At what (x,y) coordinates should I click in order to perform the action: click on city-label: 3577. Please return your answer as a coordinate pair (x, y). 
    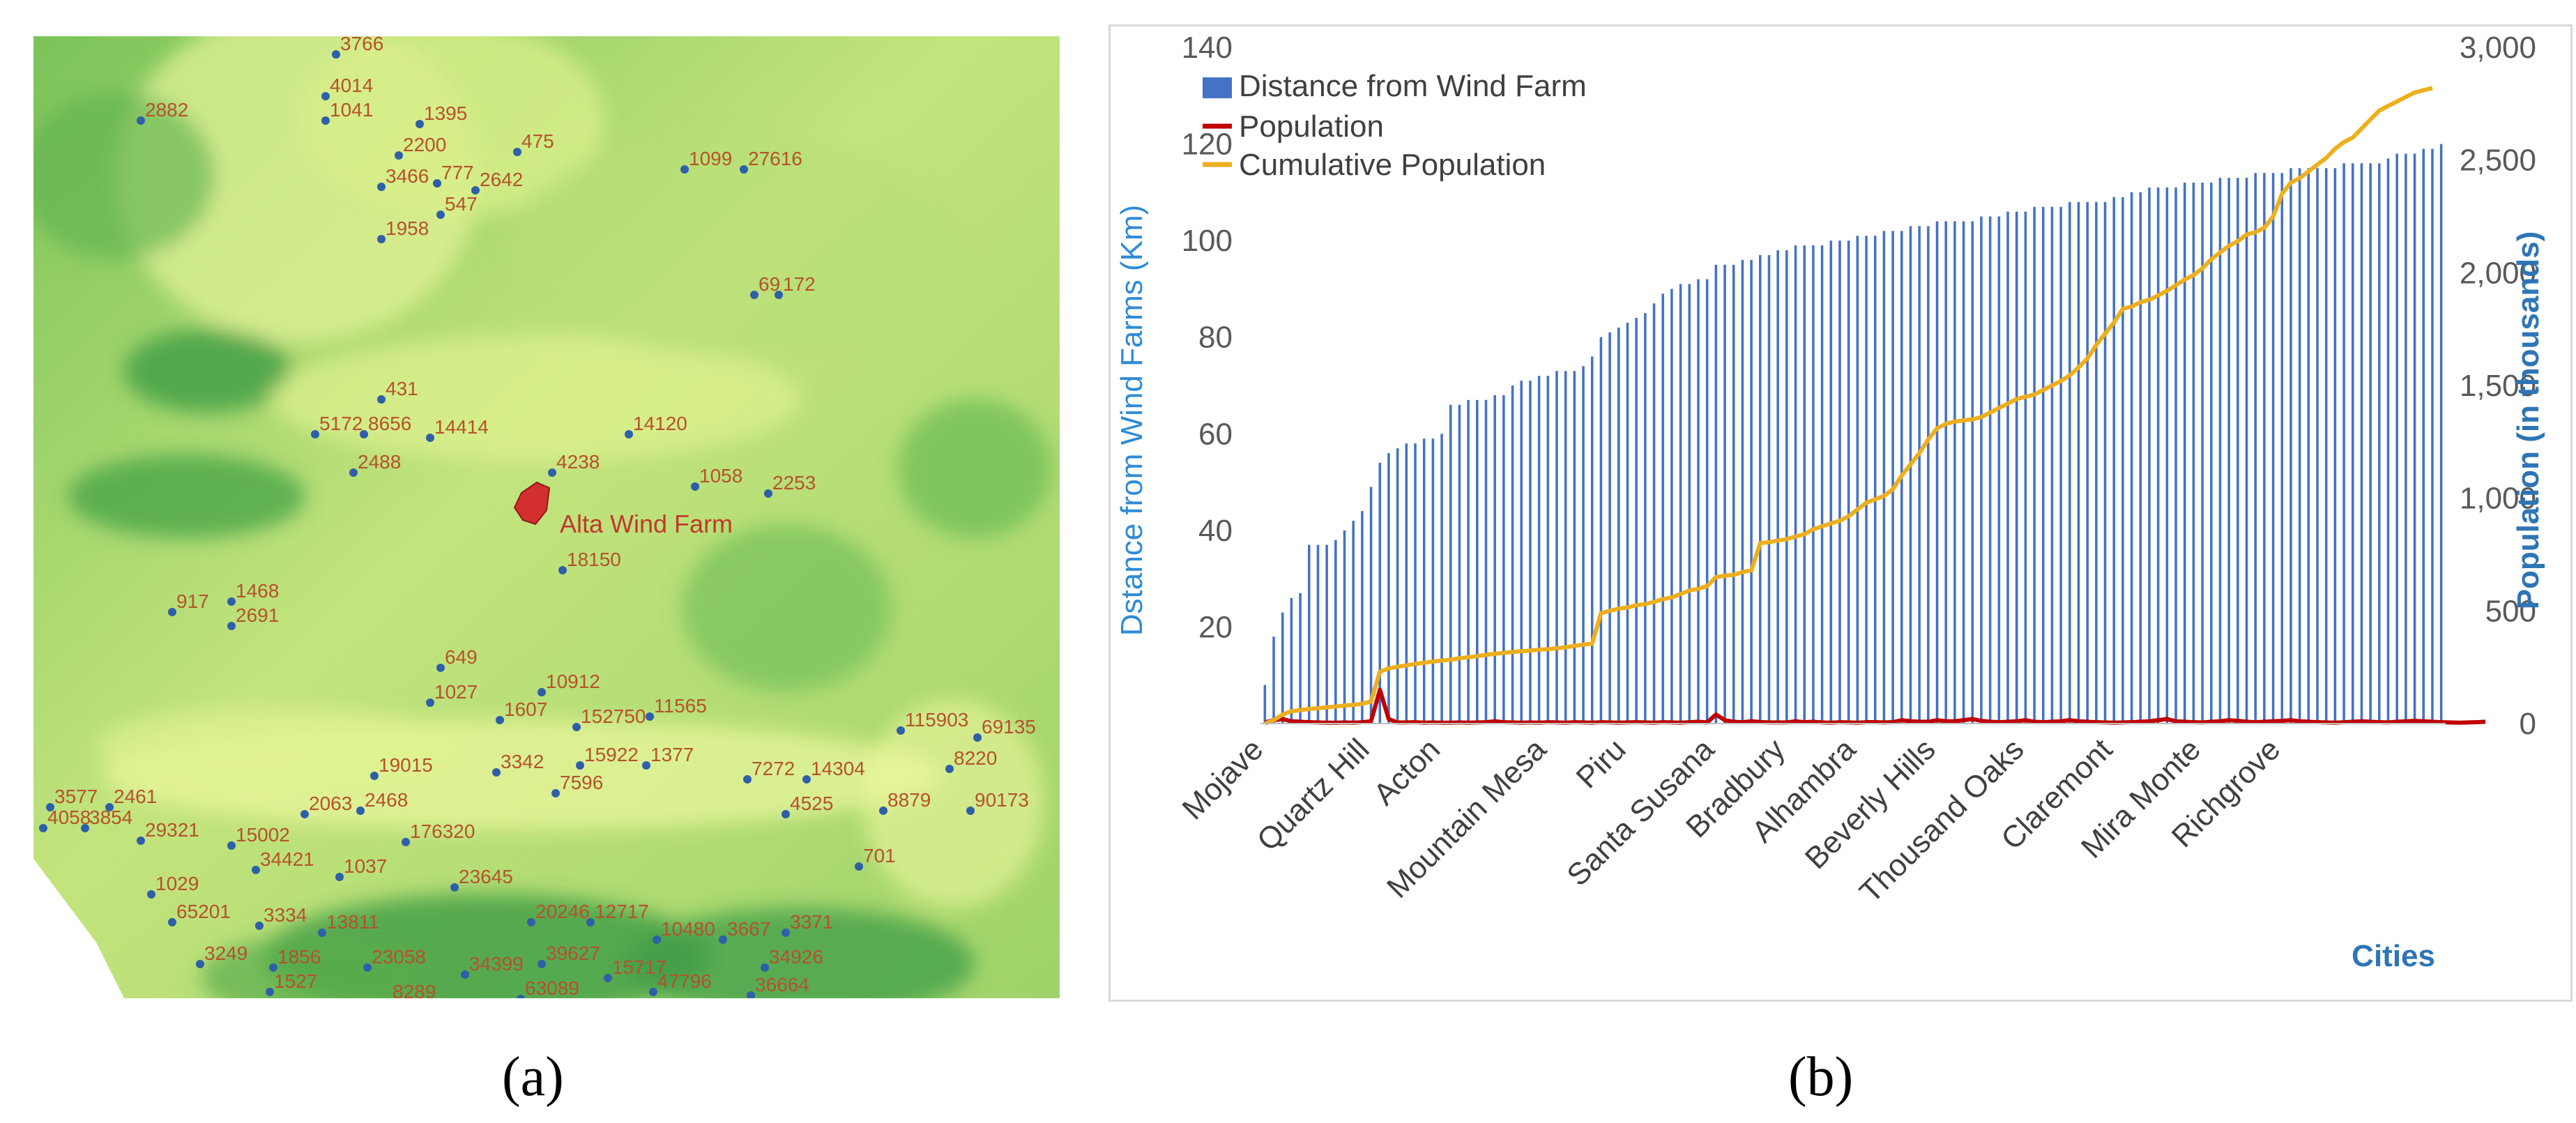
    Looking at the image, I should click on (76, 796).